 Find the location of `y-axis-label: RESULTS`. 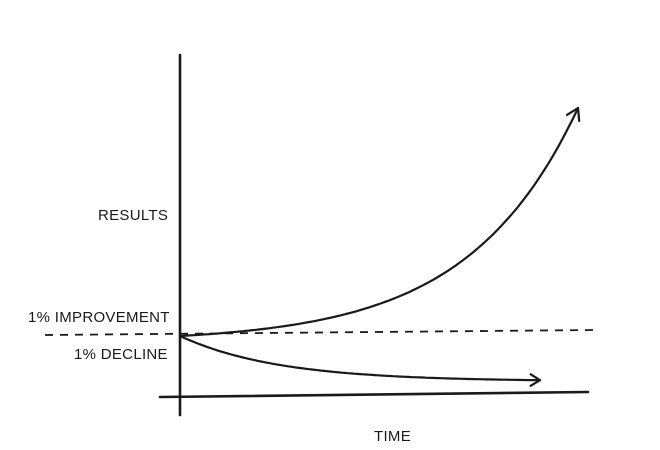

y-axis-label: RESULTS is located at coordinates (133, 215).